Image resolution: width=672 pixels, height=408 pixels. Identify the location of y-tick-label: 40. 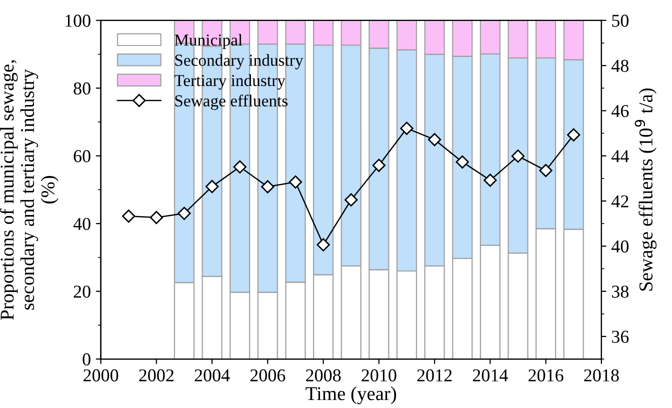
(81, 224).